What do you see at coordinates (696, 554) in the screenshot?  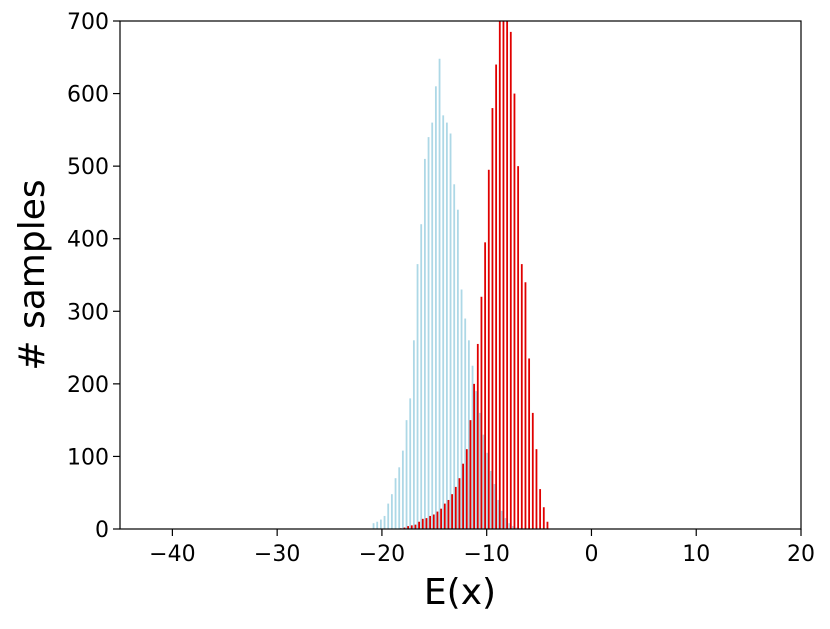 I see `x-tick-label: 10` at bounding box center [696, 554].